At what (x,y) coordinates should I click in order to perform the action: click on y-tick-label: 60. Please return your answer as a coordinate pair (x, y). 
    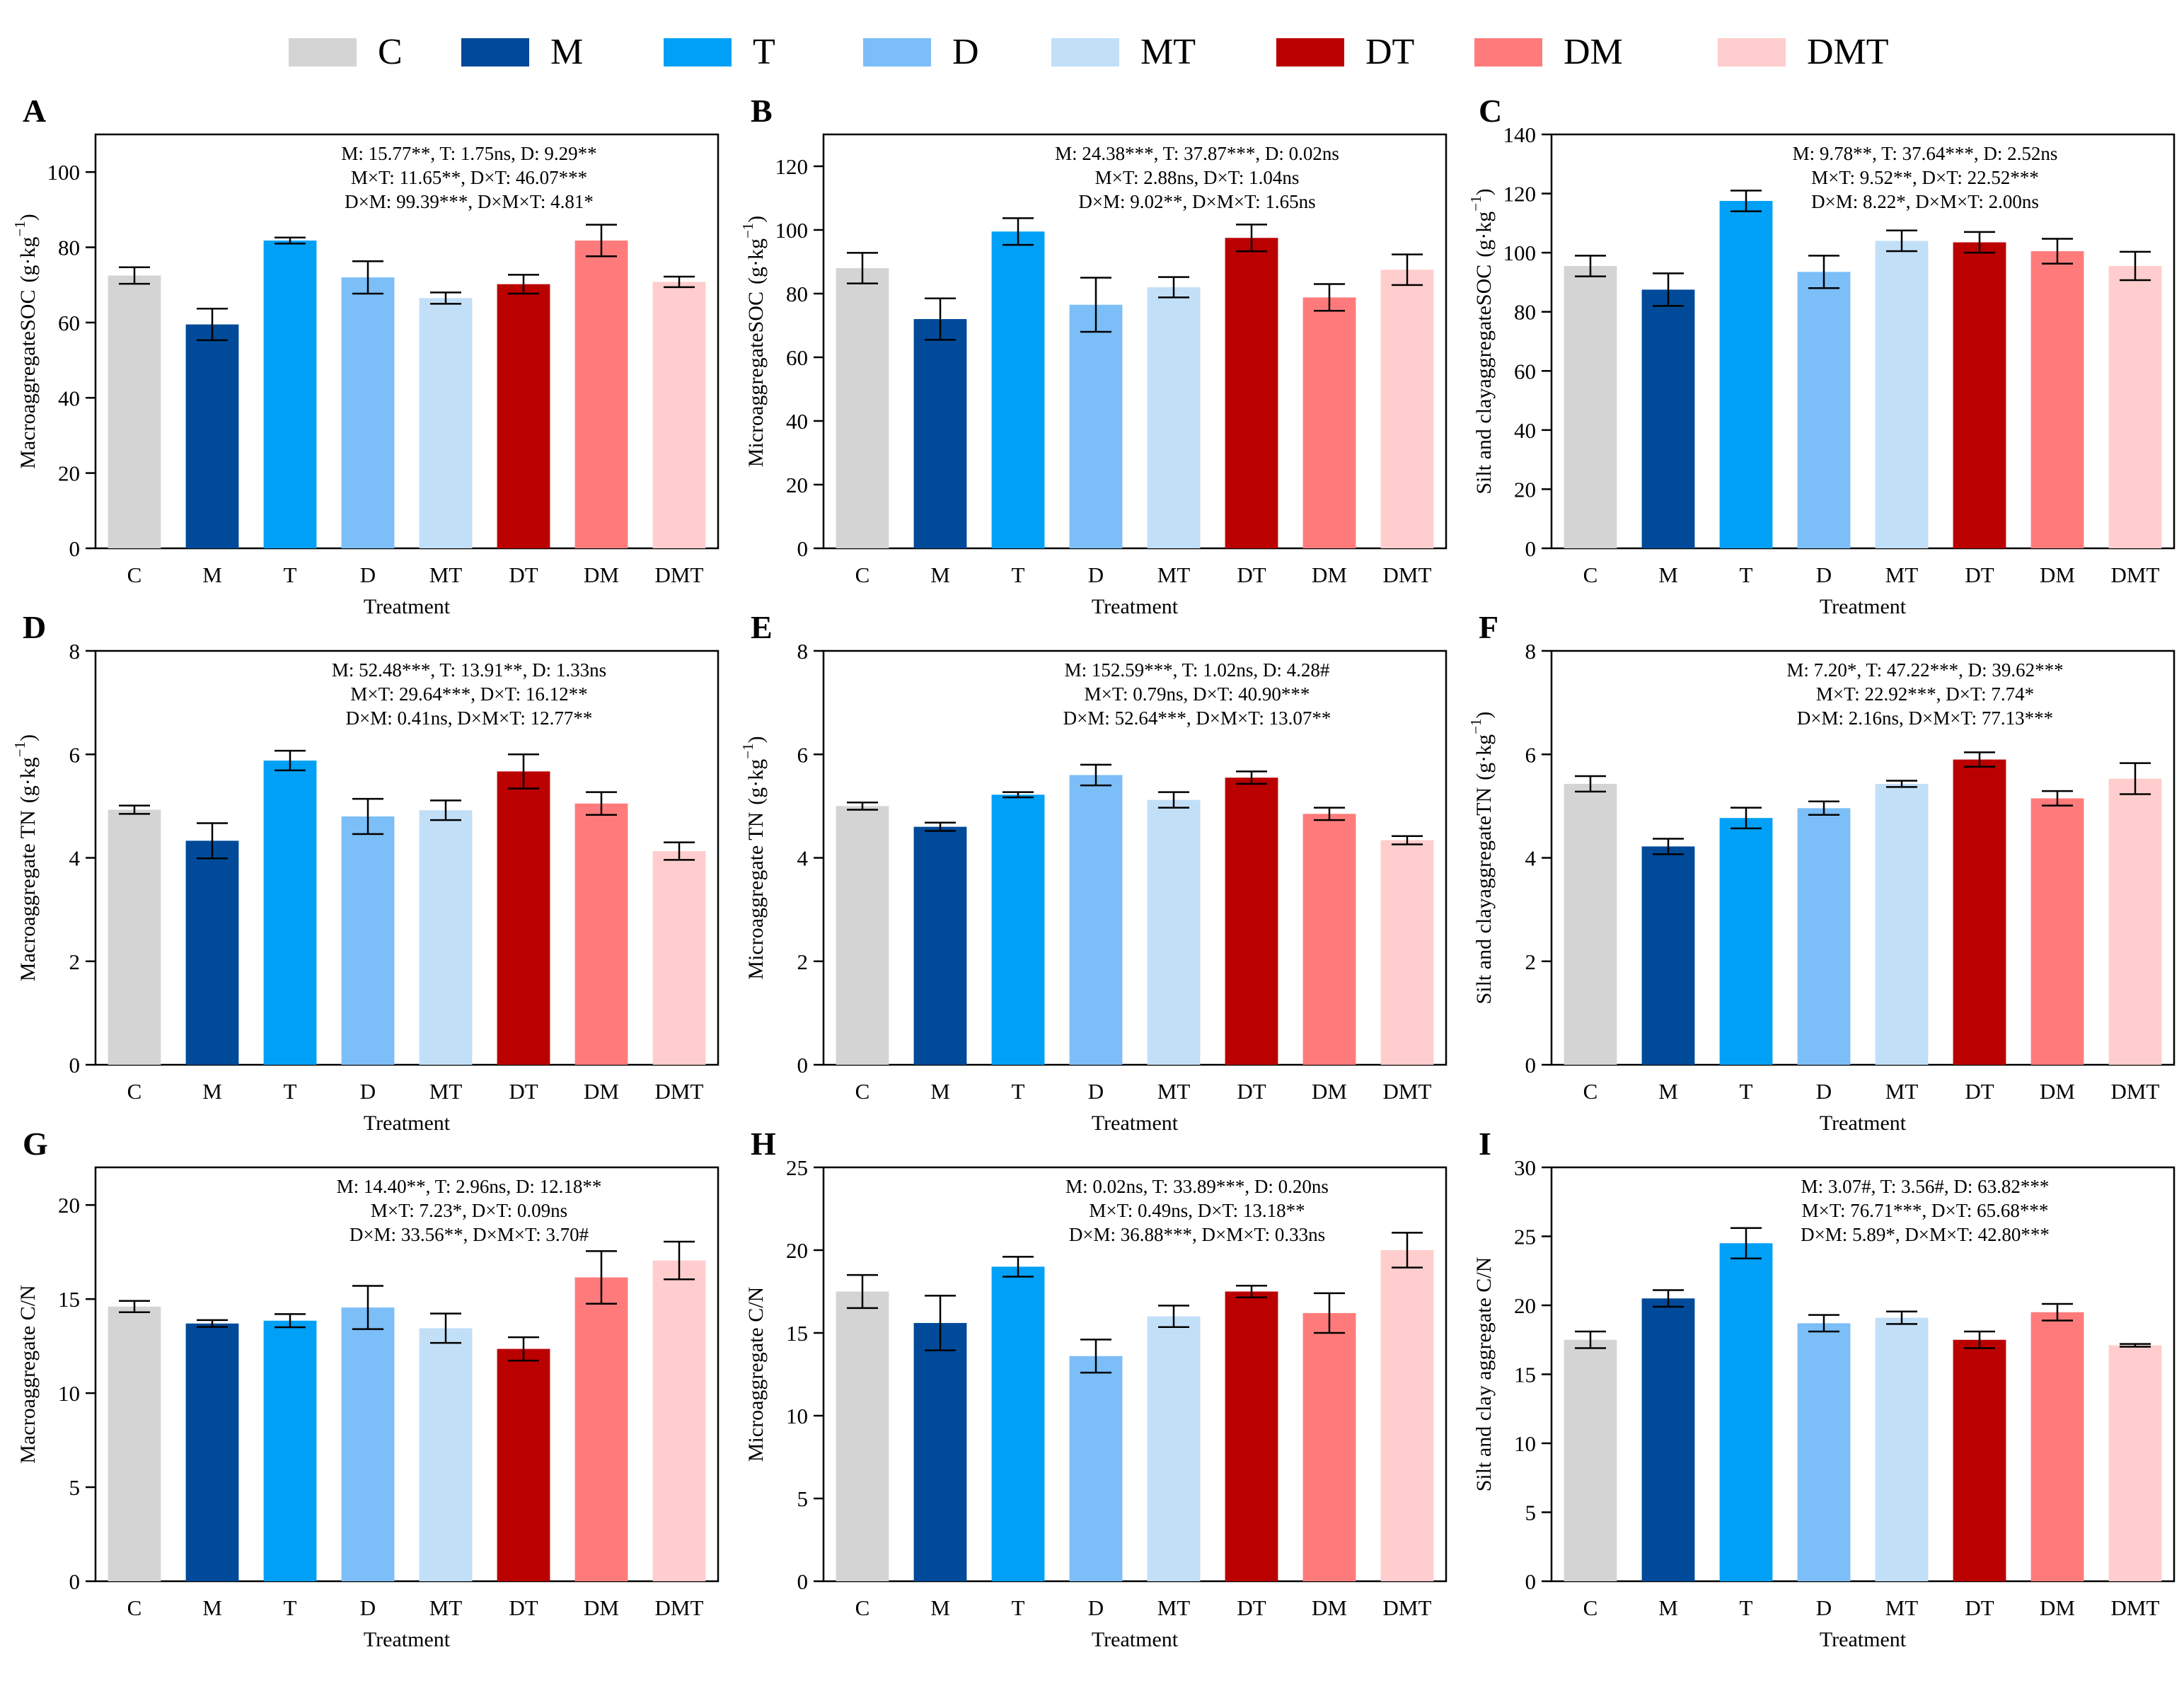
    Looking at the image, I should click on (1525, 371).